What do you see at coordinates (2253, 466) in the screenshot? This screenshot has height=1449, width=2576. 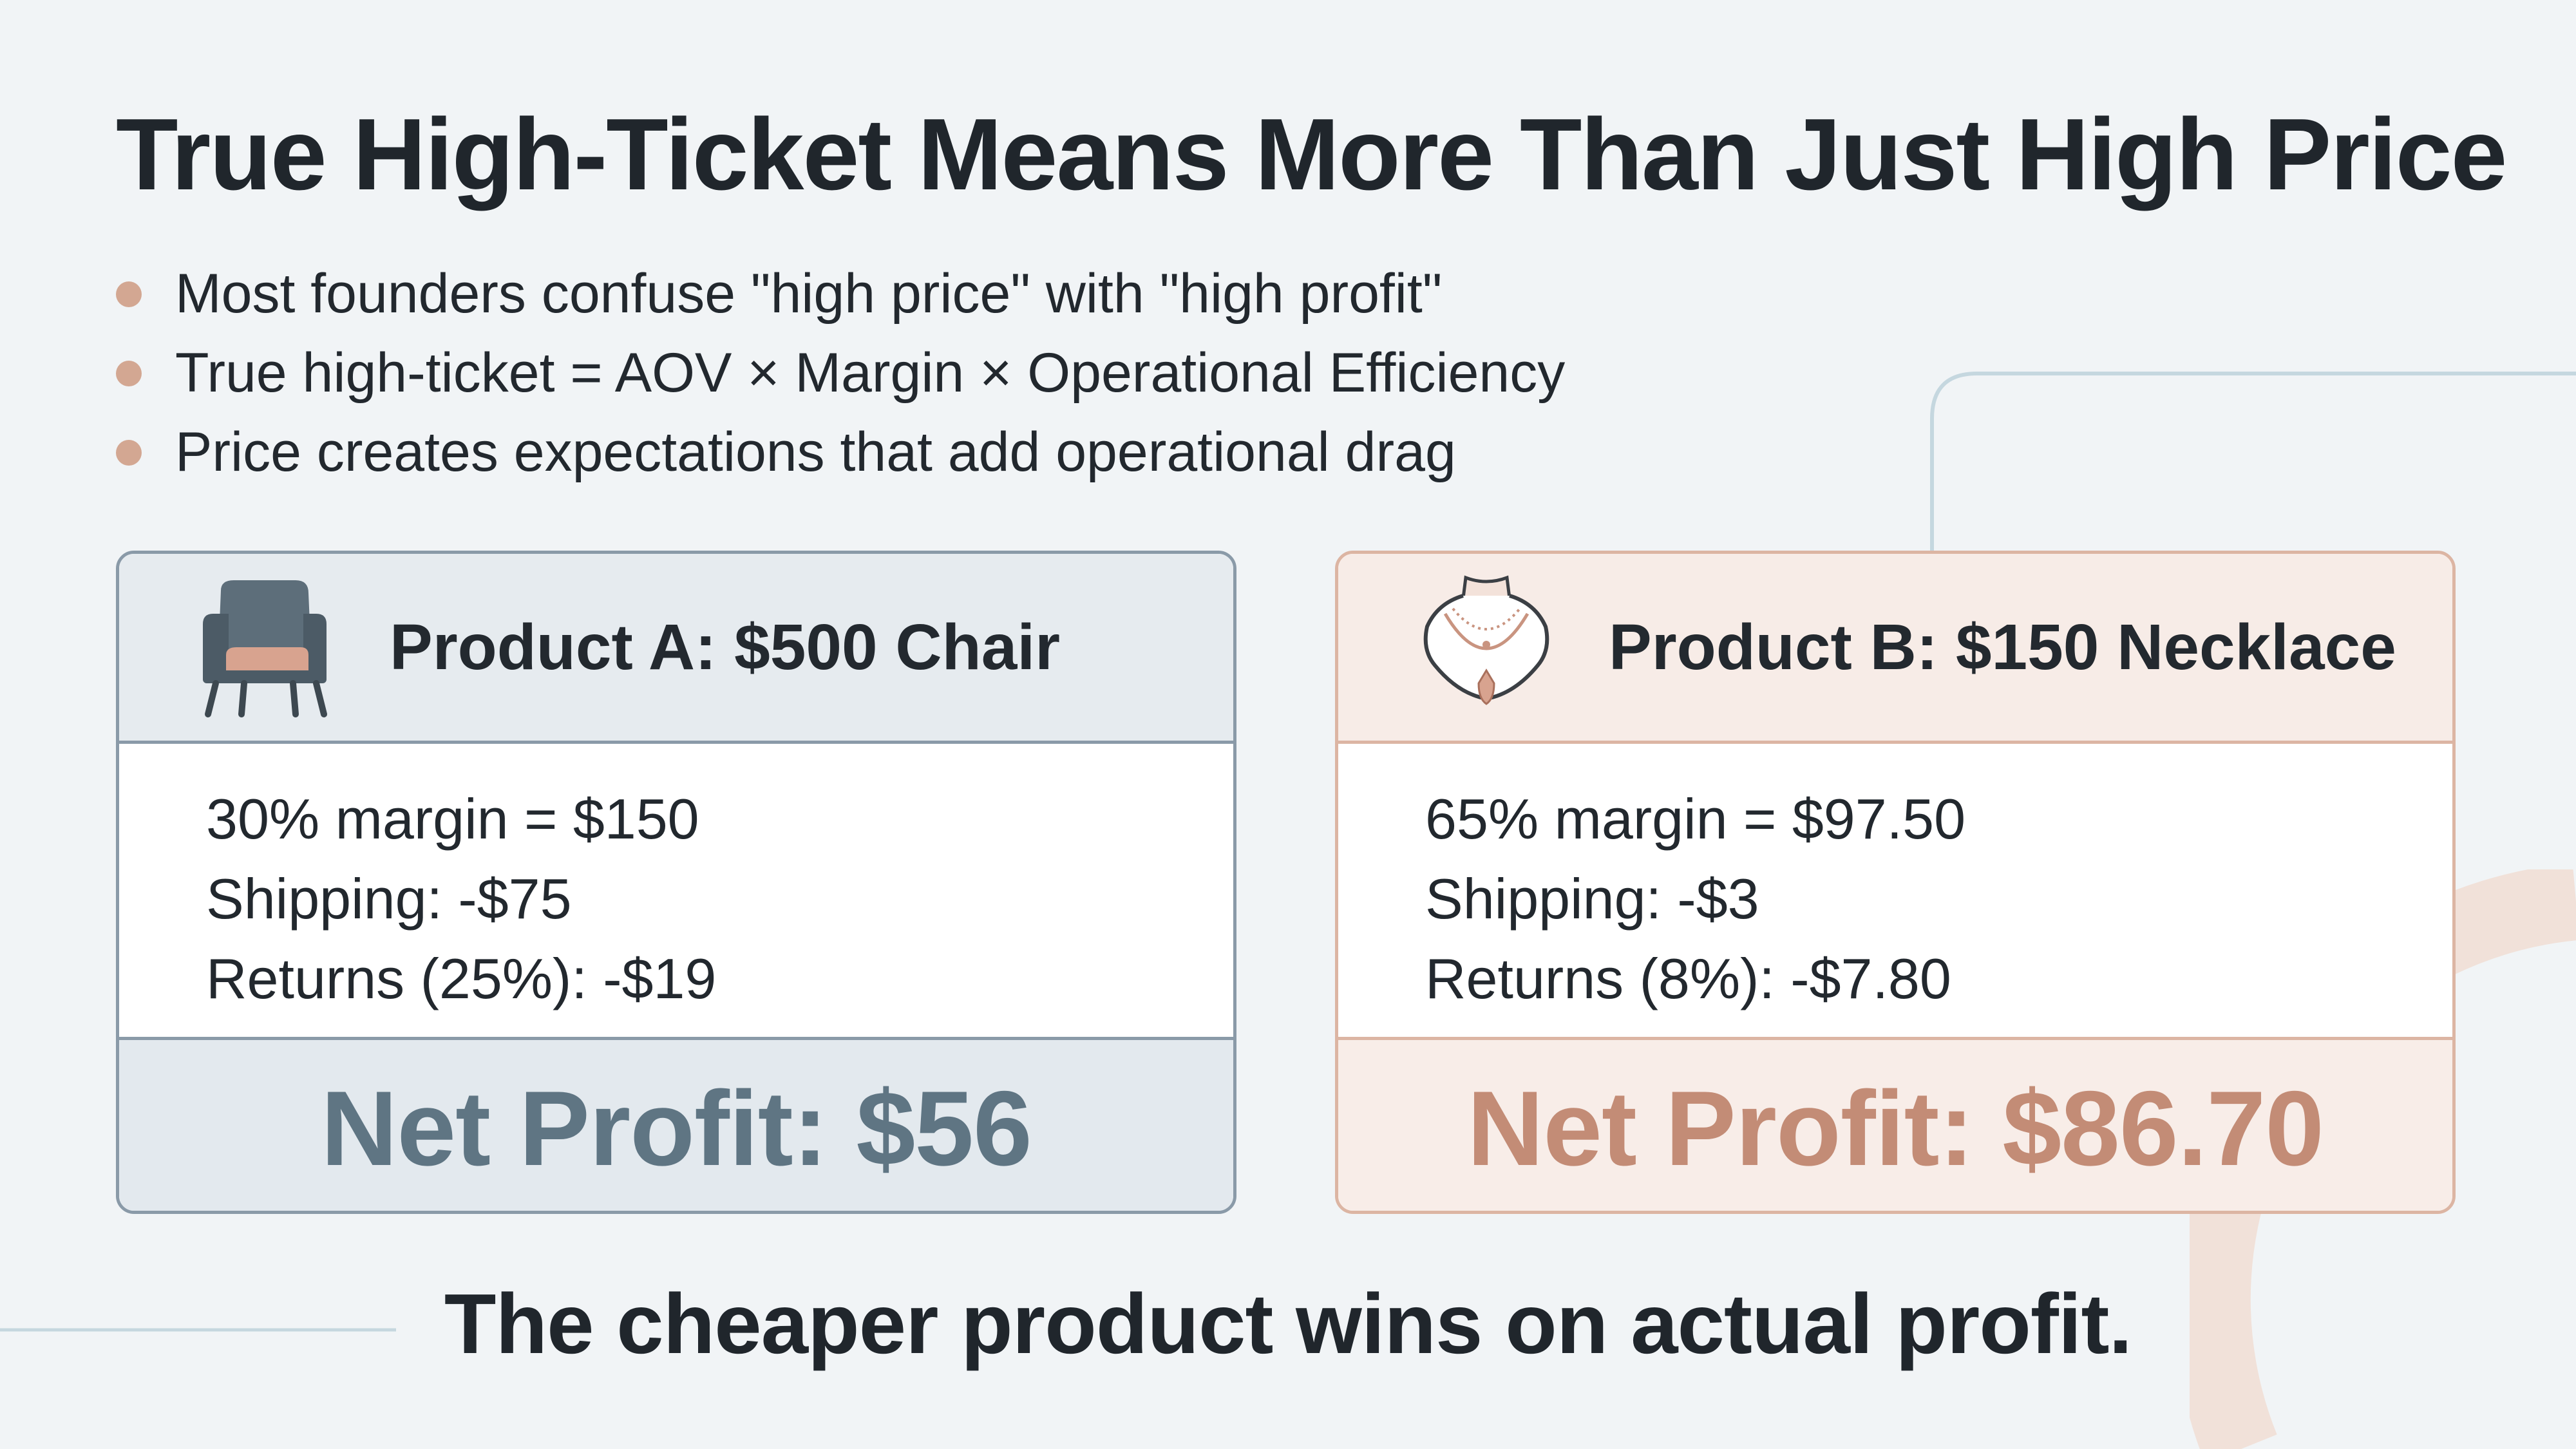 I see `decorative-corner-line` at bounding box center [2253, 466].